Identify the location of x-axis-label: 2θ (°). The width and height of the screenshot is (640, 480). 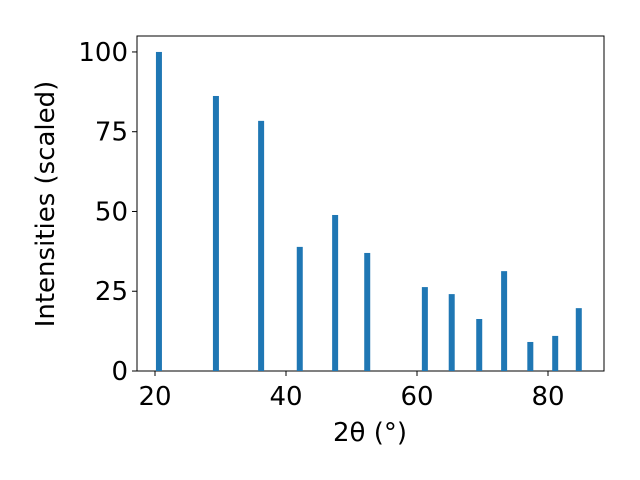
(370, 433).